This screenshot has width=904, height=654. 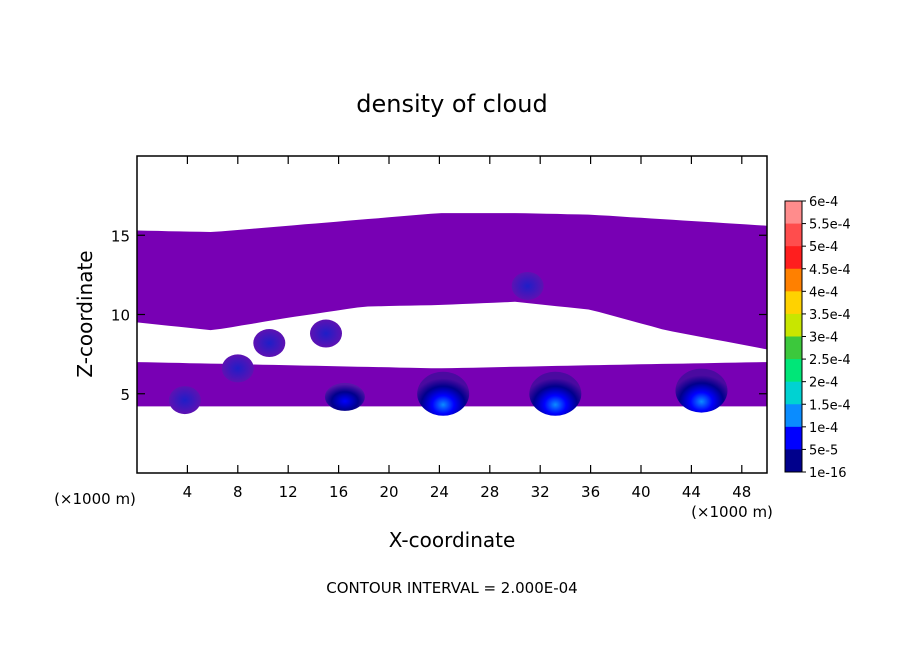 I want to click on x-tick-label: 40, so click(x=640, y=492).